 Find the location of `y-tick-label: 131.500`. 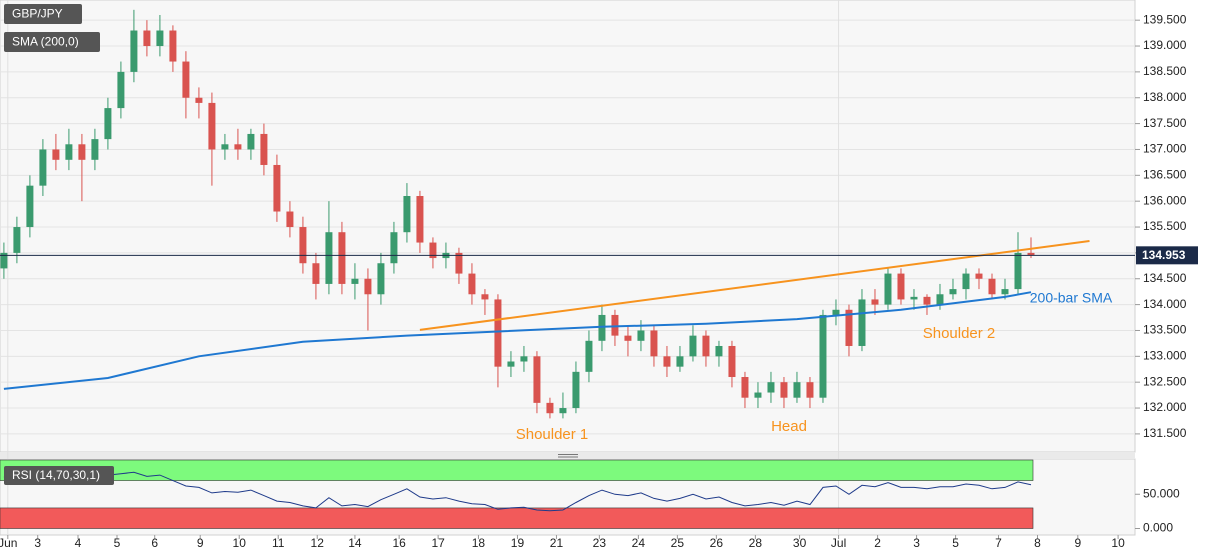

y-tick-label: 131.500 is located at coordinates (1165, 433).